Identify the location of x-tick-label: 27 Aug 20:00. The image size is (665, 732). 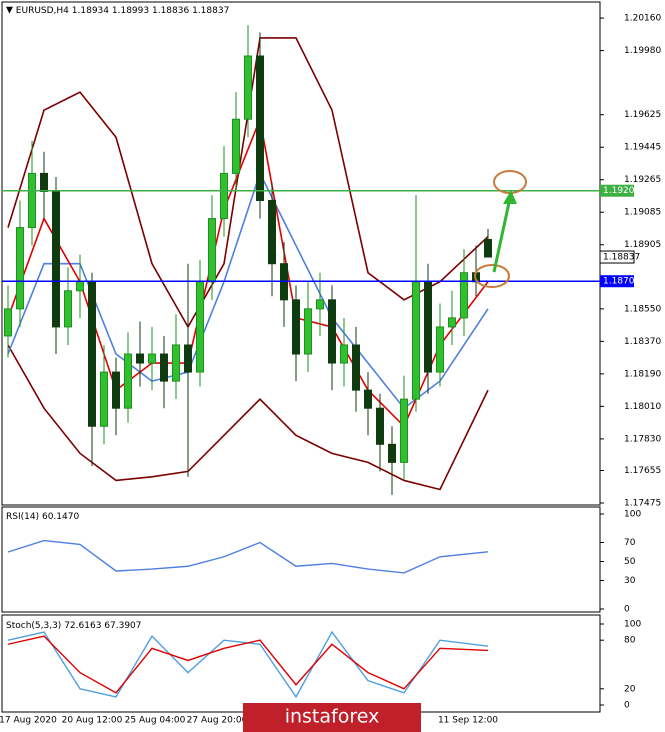
(217, 721).